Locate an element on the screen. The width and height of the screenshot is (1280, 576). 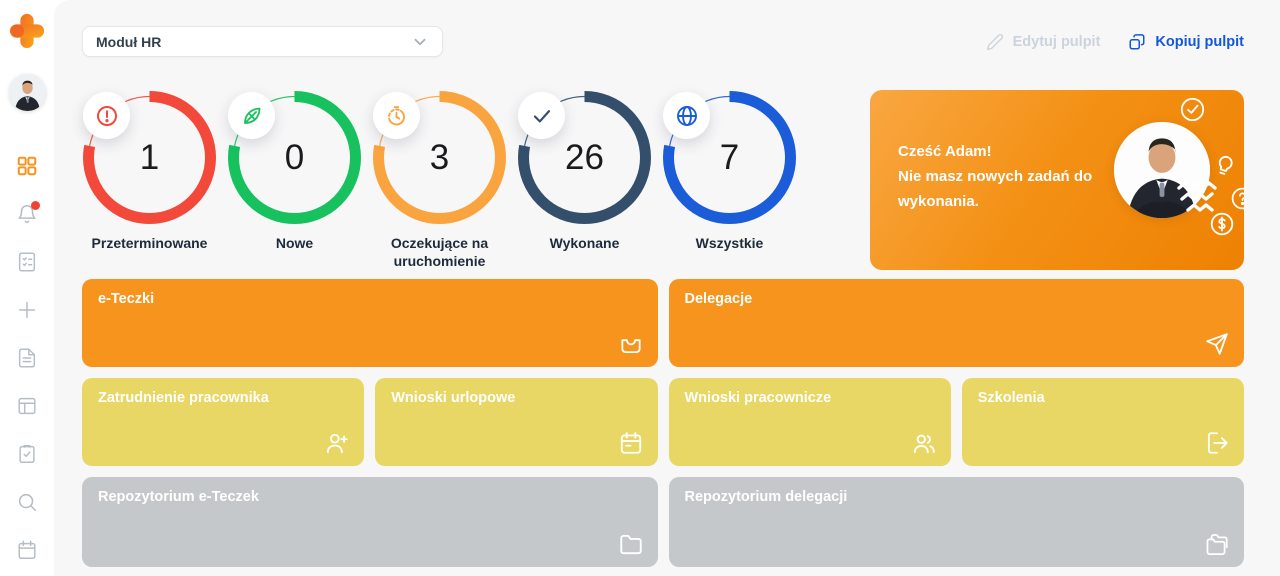
folders-icon is located at coordinates (1217, 545).